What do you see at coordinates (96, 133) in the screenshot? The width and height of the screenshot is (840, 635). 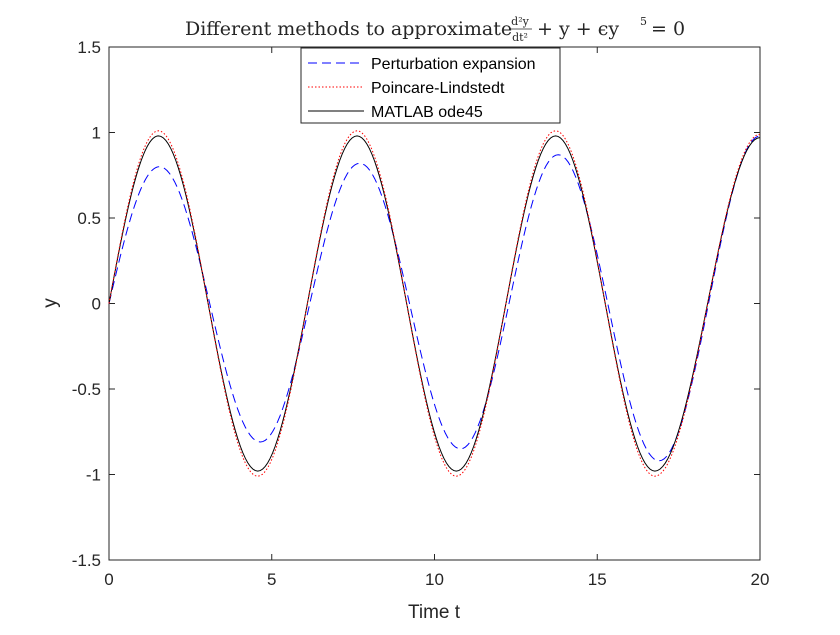 I see `y-tick-label: 1` at bounding box center [96, 133].